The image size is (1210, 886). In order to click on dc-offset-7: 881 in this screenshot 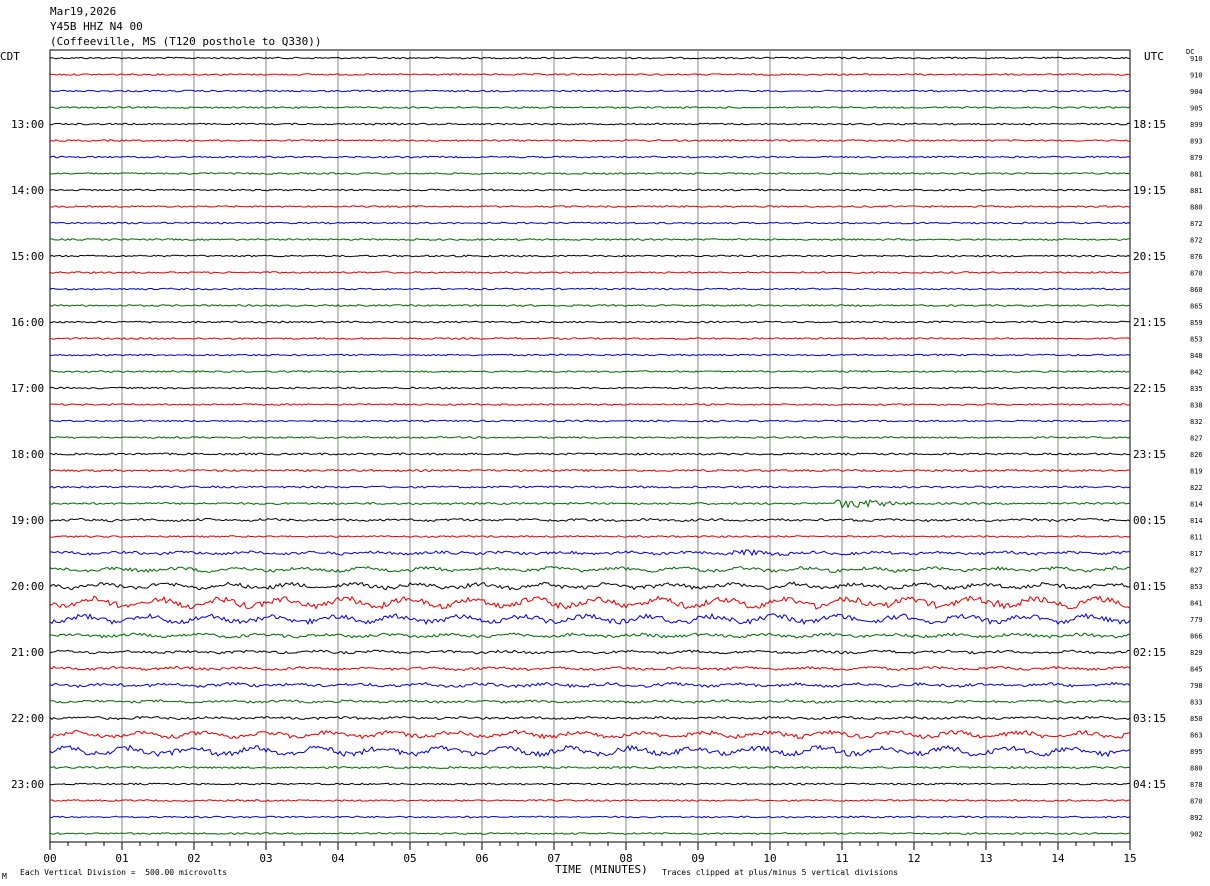, I will do `click(1196, 175)`.